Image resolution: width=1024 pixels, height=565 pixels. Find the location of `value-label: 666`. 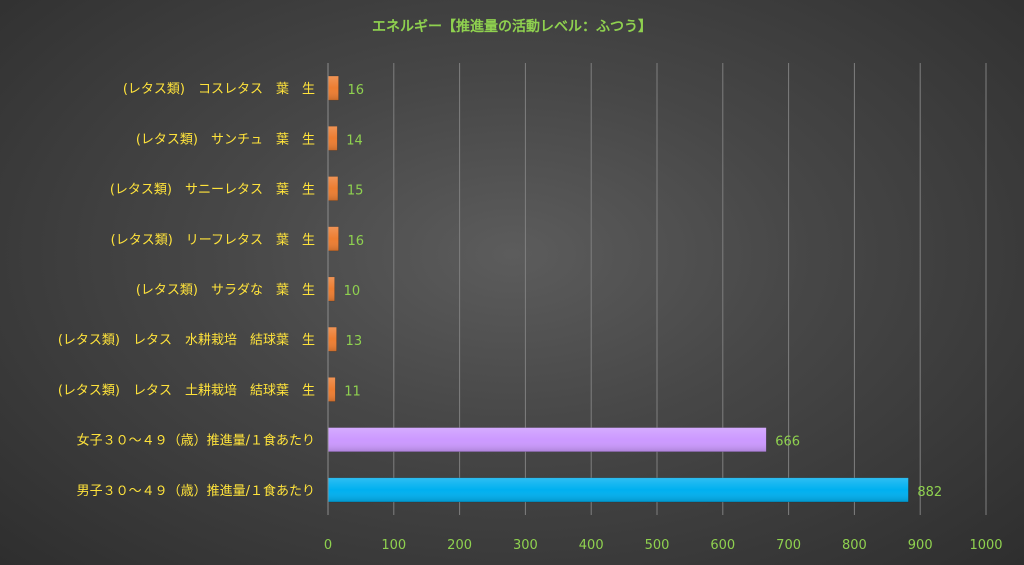

value-label: 666 is located at coordinates (787, 442).